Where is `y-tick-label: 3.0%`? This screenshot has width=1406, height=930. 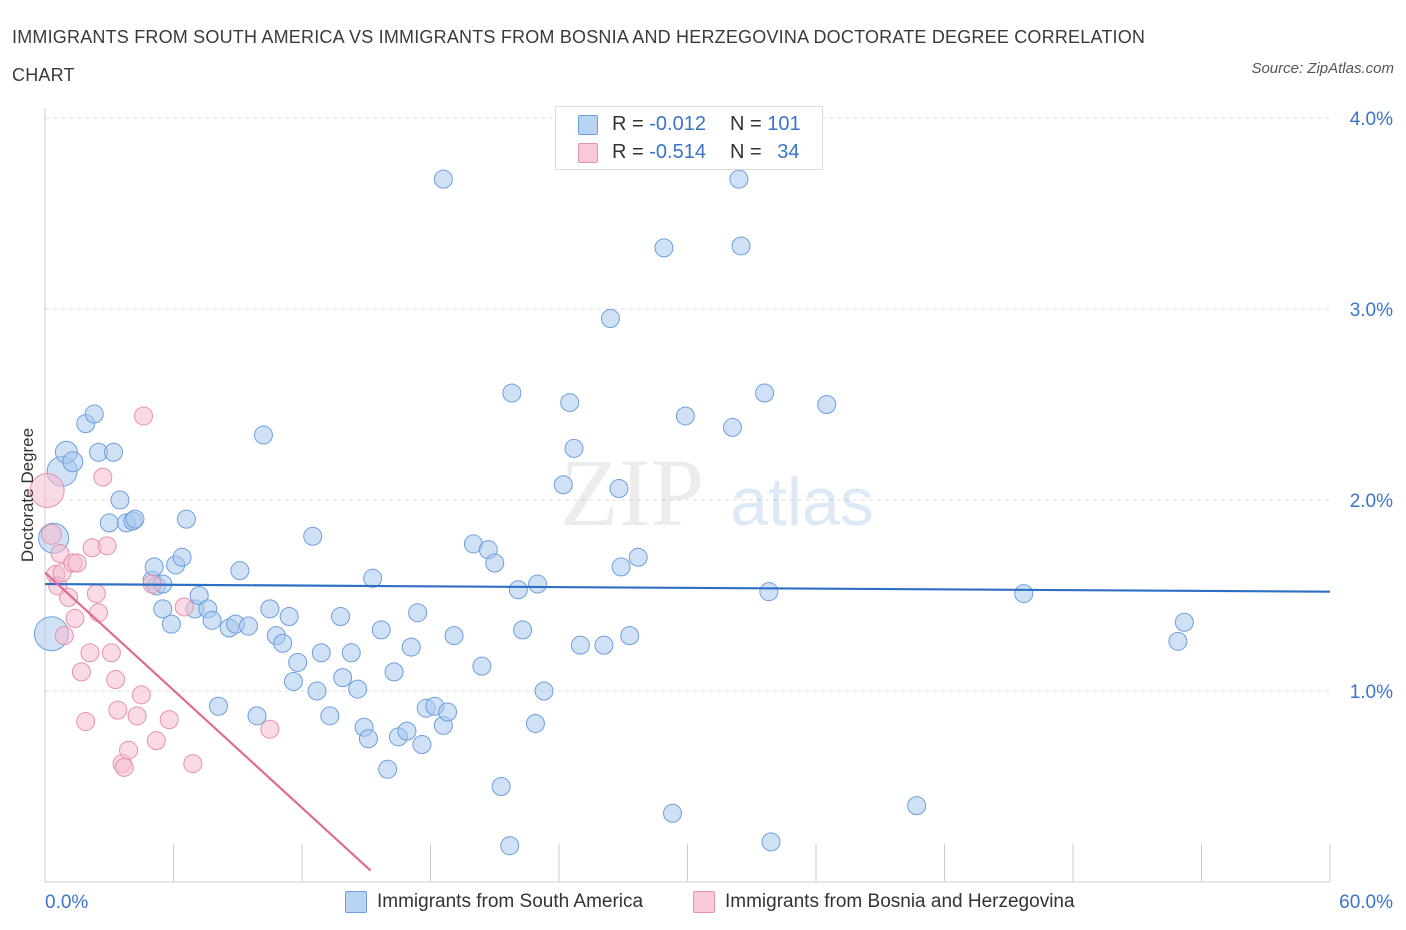
y-tick-label: 3.0% is located at coordinates (1371, 310).